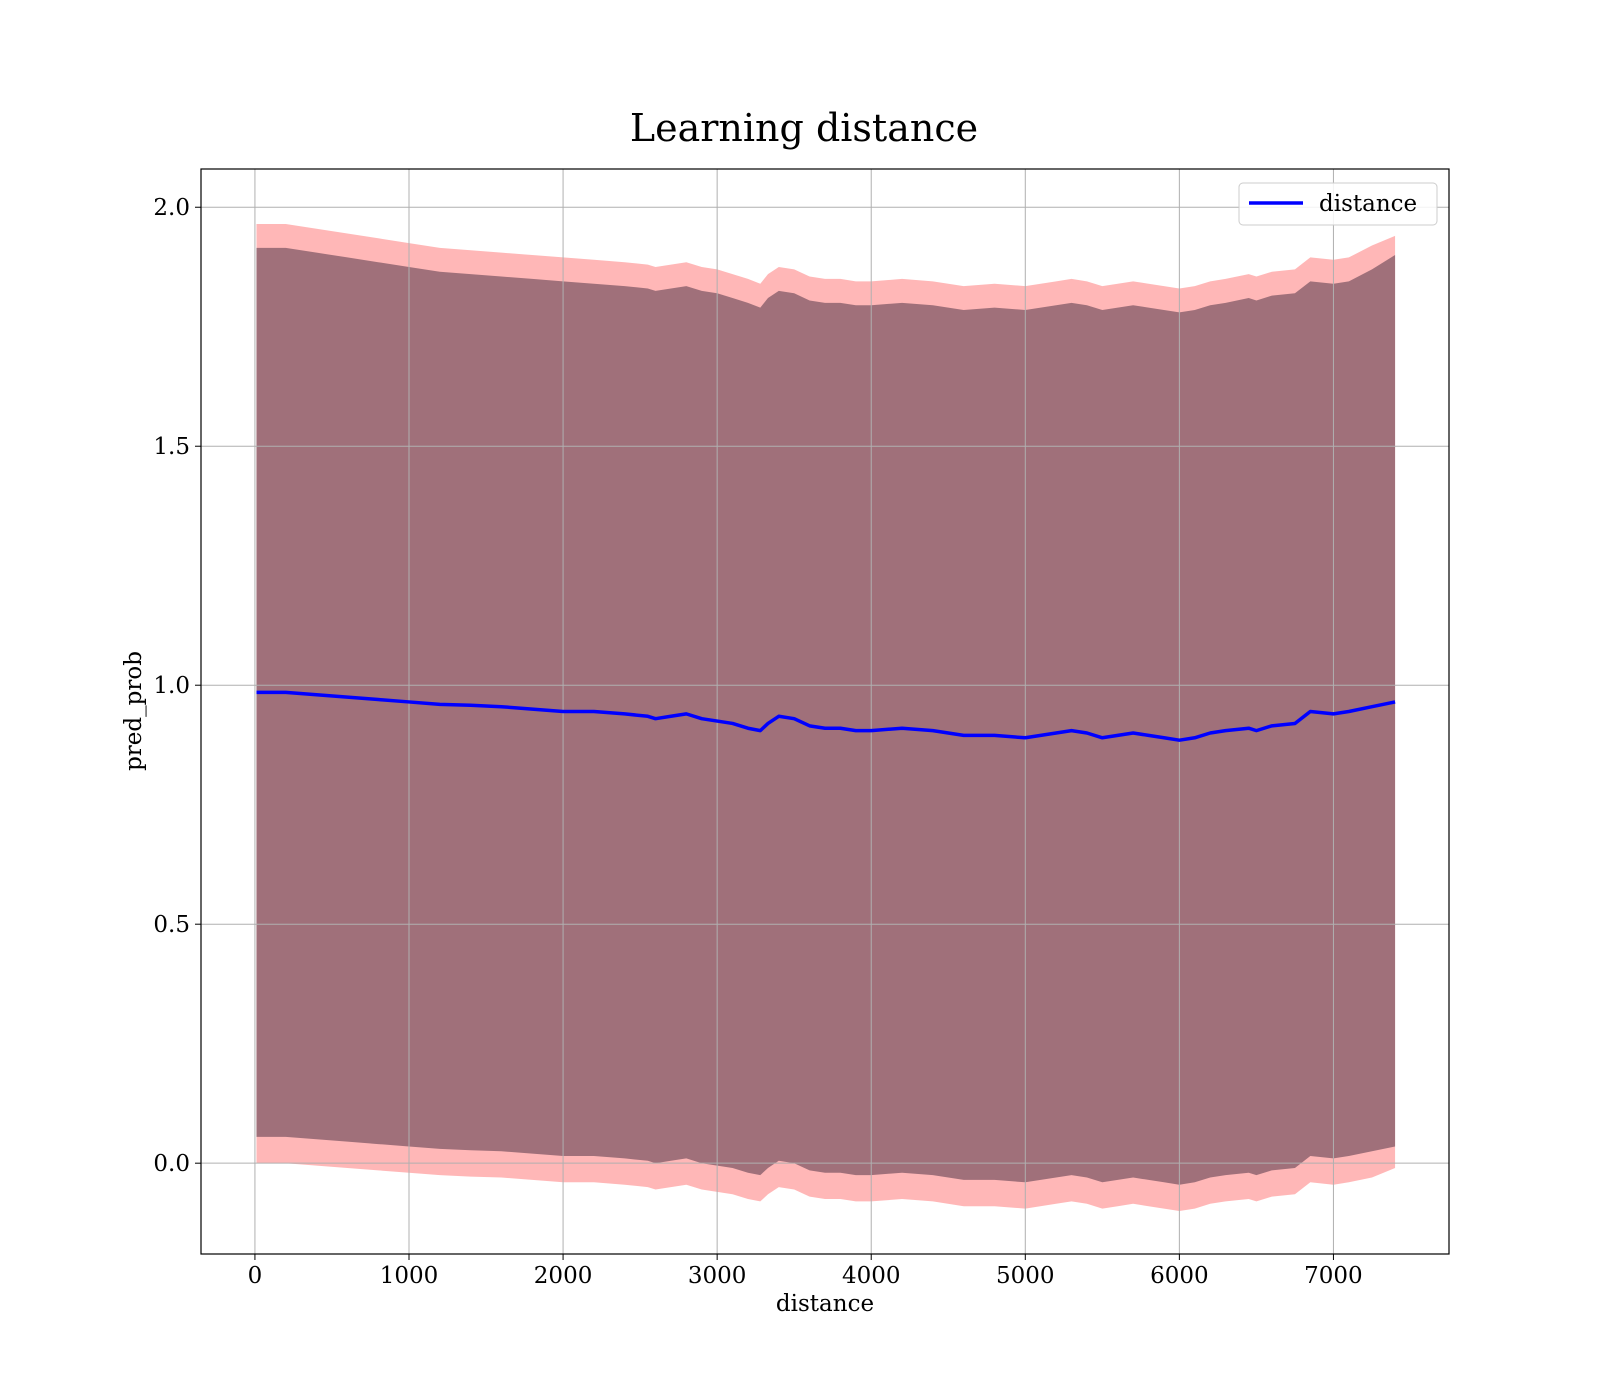 This screenshot has height=1400, width=1600. What do you see at coordinates (717, 1276) in the screenshot?
I see `x-tick-label-3000: 3000` at bounding box center [717, 1276].